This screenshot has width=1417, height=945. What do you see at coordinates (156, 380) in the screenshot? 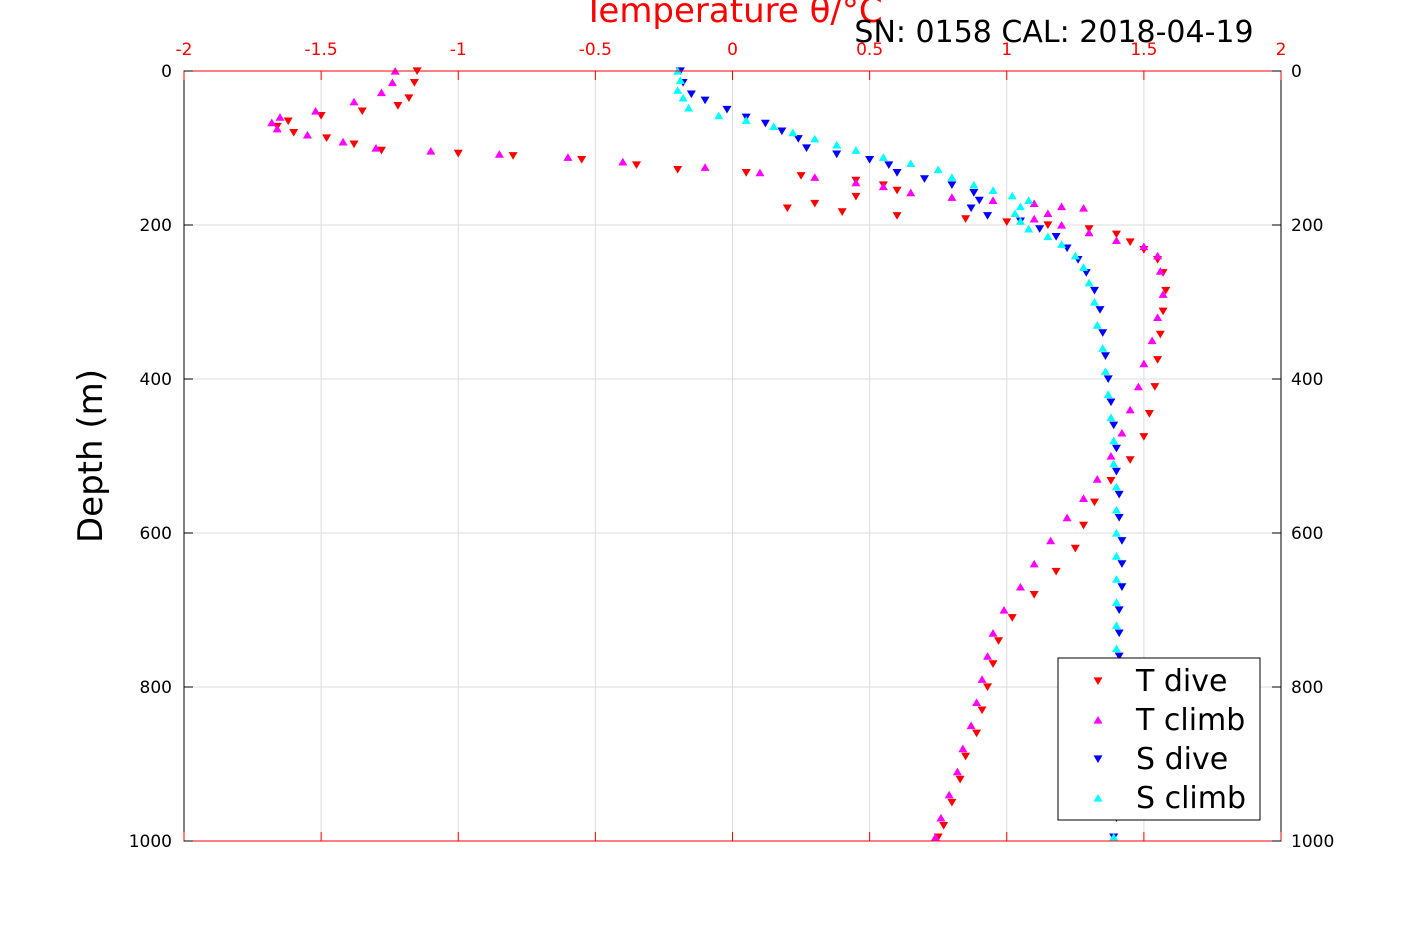
I see `y-tick-label-left: 400` at bounding box center [156, 380].